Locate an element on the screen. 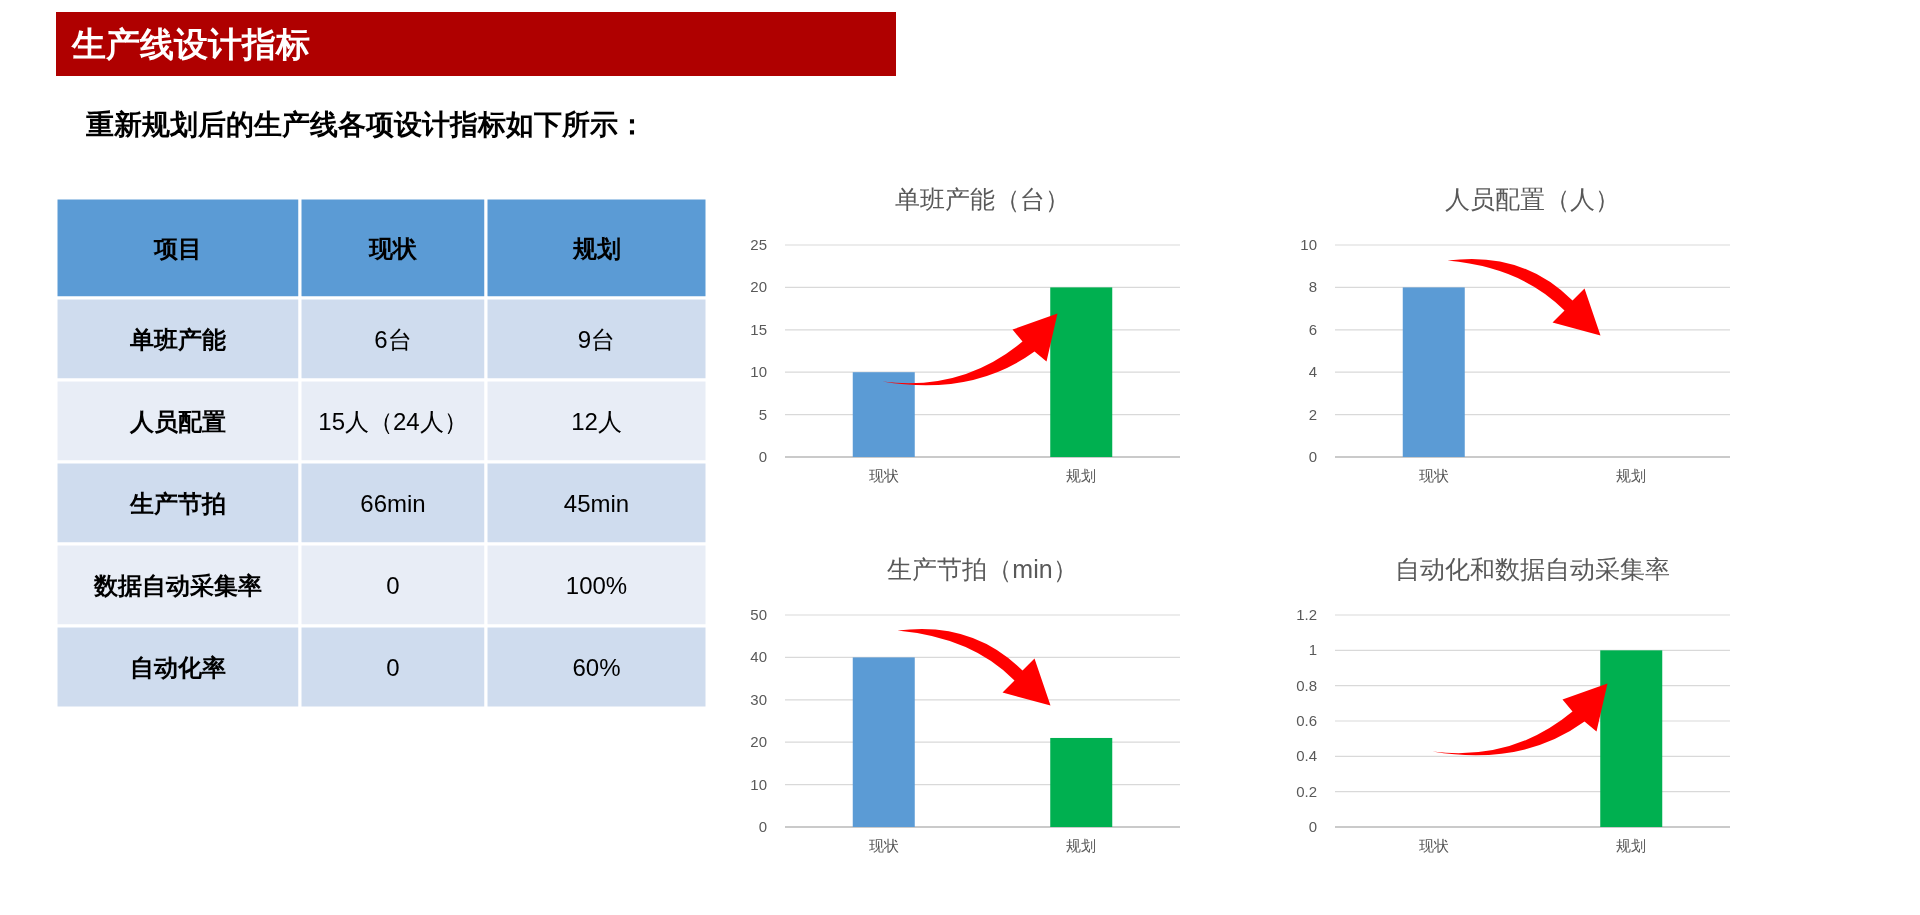 Image resolution: width=1920 pixels, height=915 pixels. y-tick-label: 1 is located at coordinates (1312, 650).